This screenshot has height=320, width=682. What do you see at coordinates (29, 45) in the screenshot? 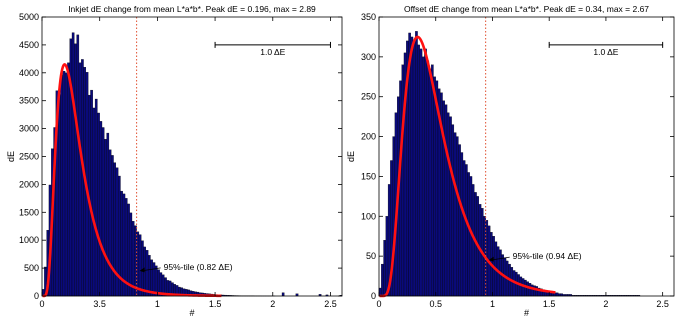
I see `y-tick-label: 4500` at bounding box center [29, 45].